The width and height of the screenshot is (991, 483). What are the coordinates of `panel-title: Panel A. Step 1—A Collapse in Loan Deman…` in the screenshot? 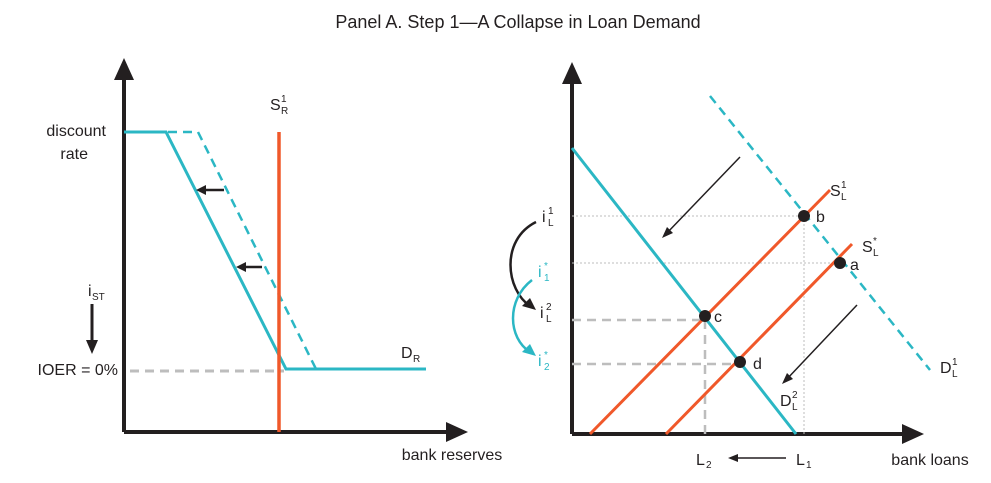 It's located at (517, 22).